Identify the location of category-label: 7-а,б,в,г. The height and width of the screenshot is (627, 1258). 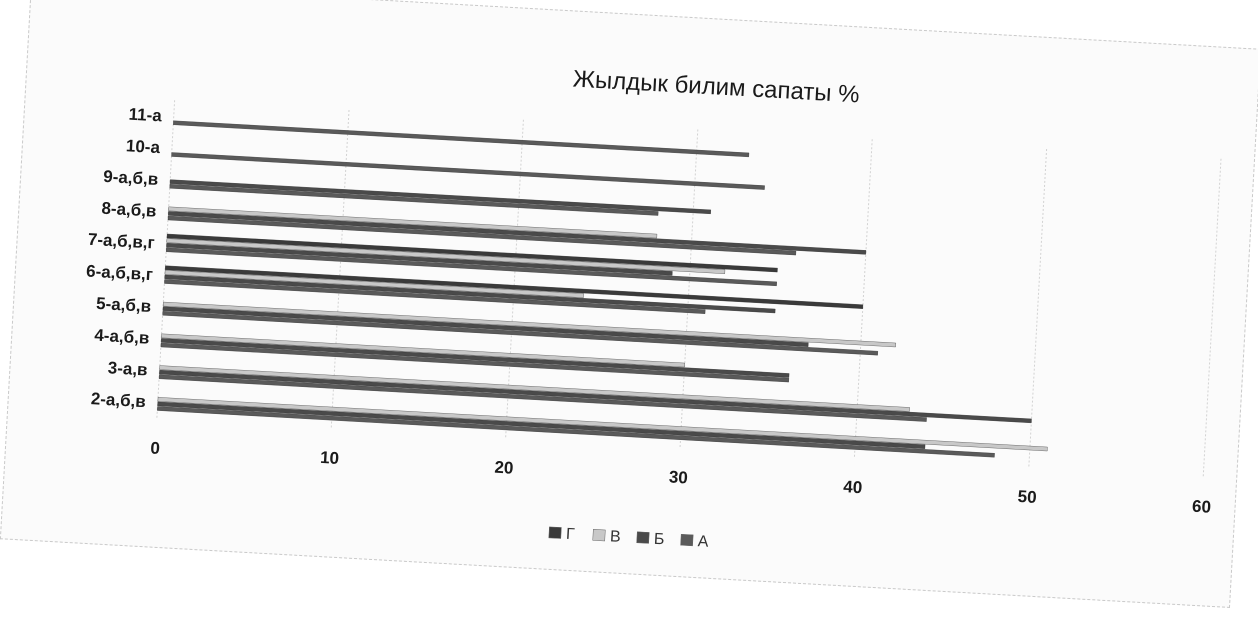
(121, 241).